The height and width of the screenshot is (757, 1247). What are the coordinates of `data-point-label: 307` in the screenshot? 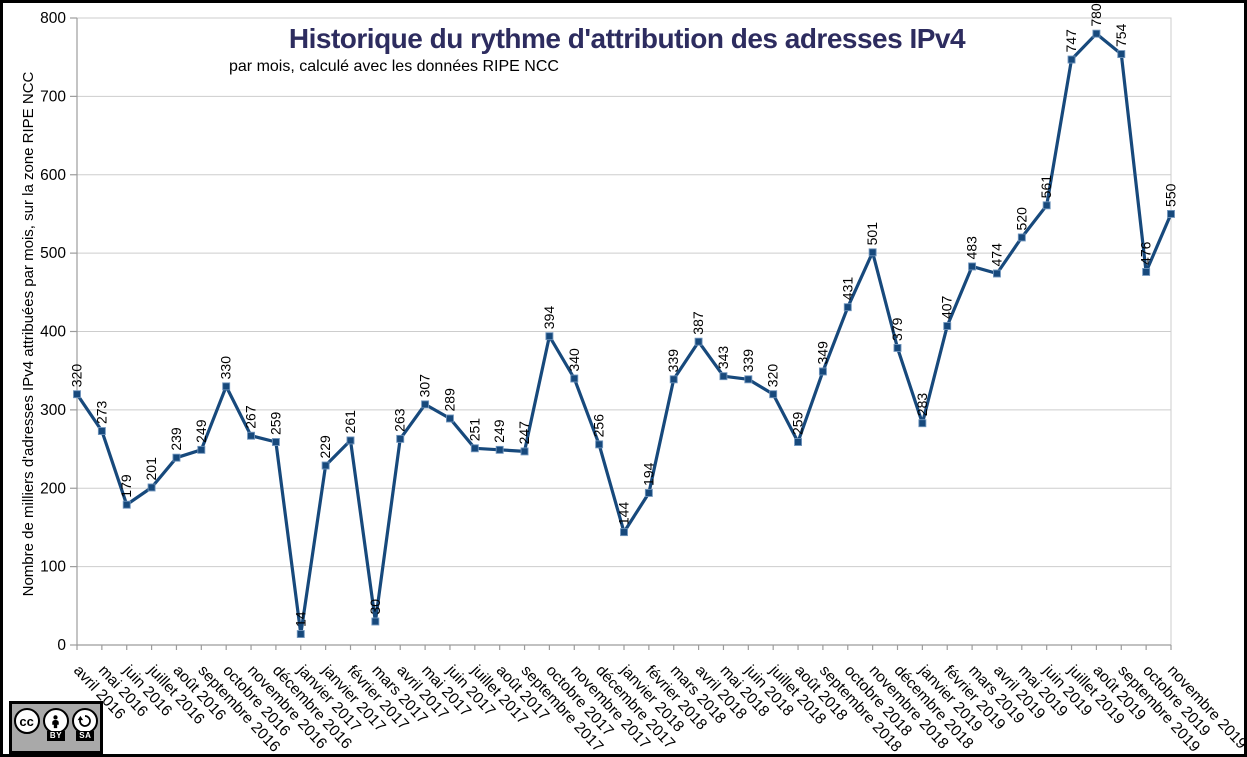 It's located at (425, 386).